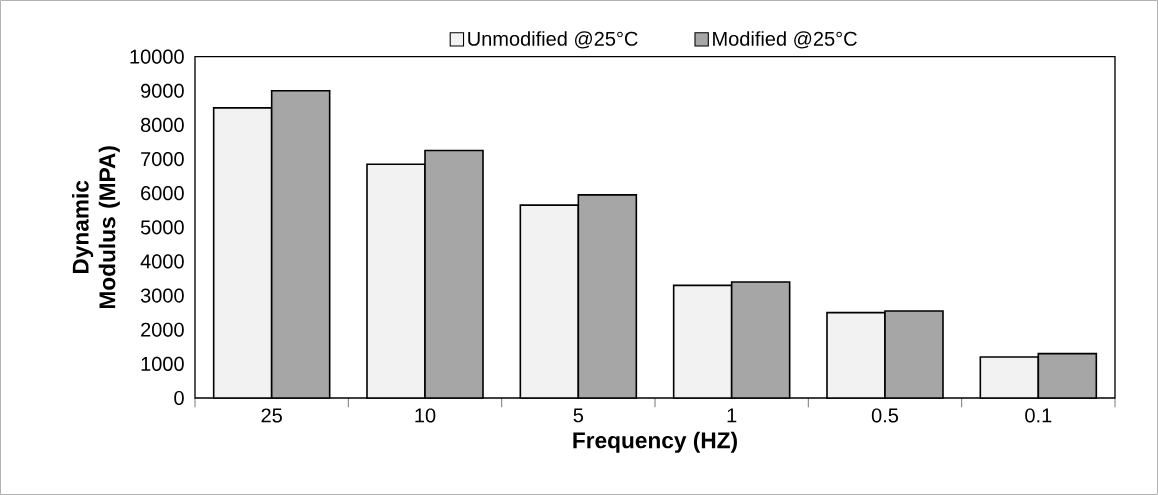 The width and height of the screenshot is (1158, 495). I want to click on y-tick-label: 8000, so click(162, 124).